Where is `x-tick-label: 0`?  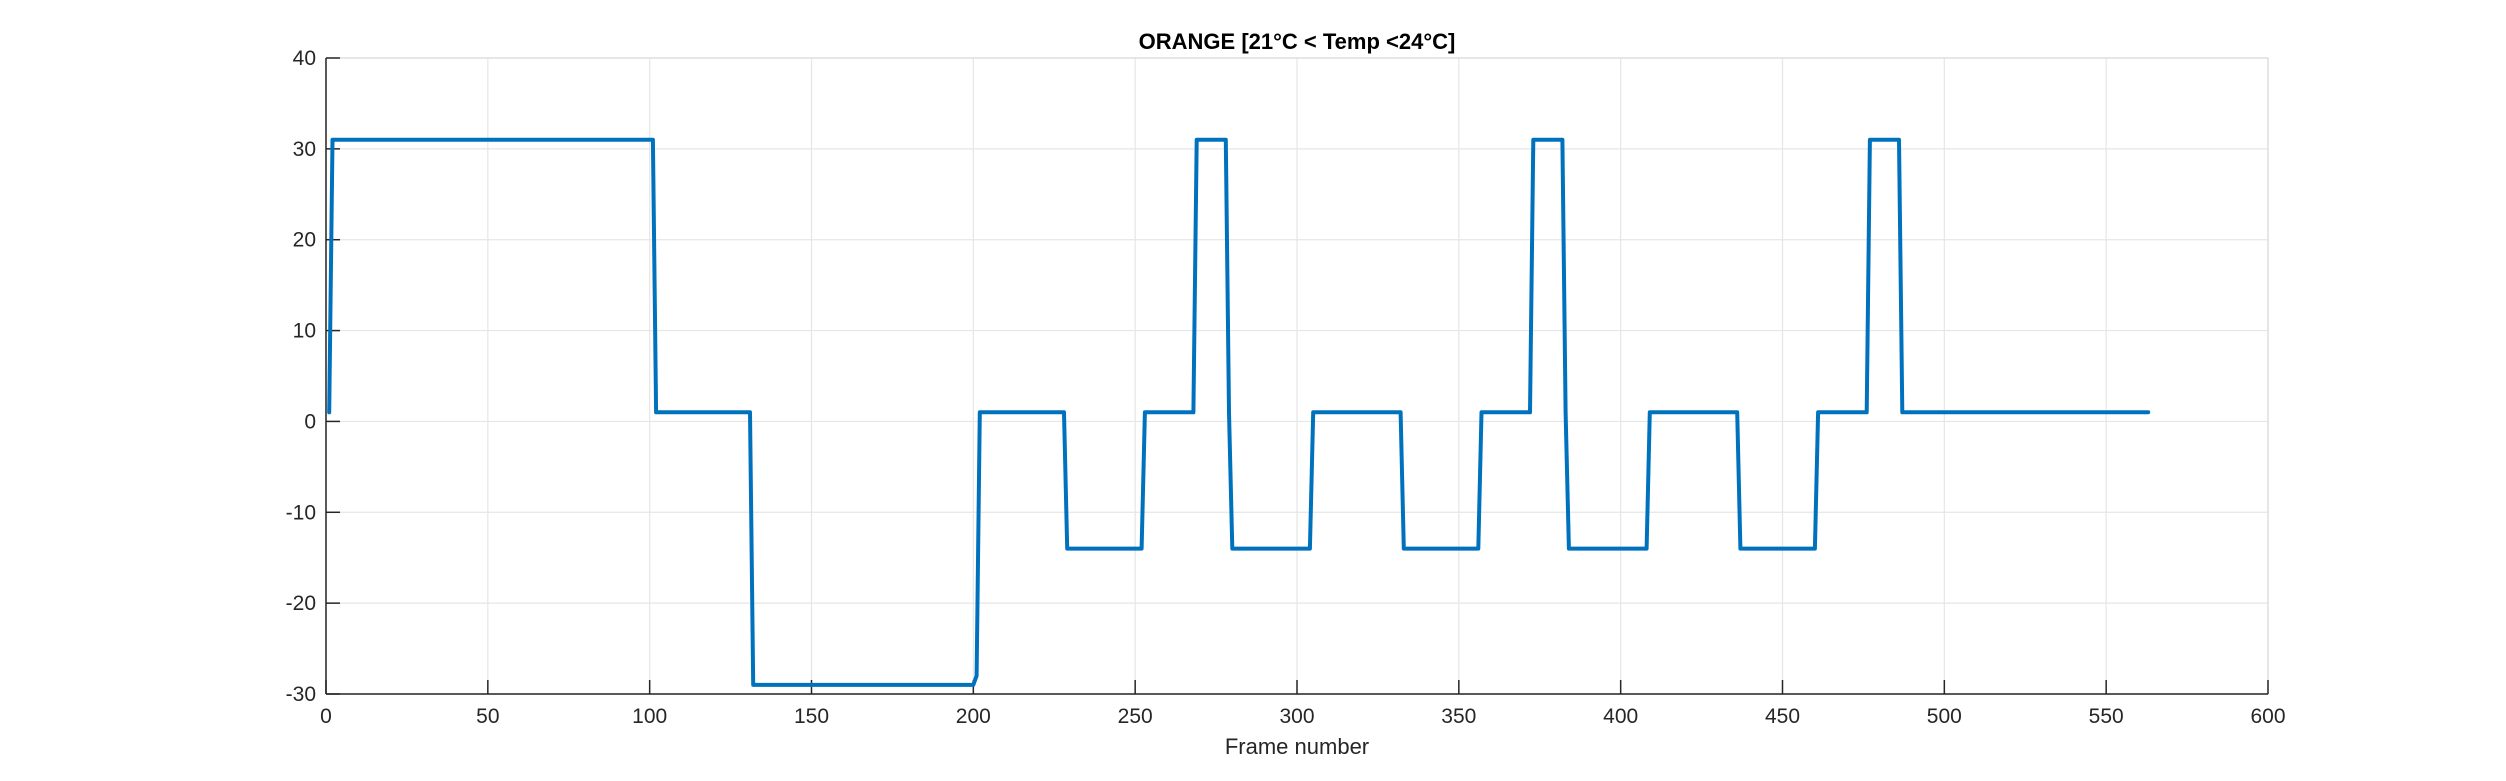 x-tick-label: 0 is located at coordinates (326, 716).